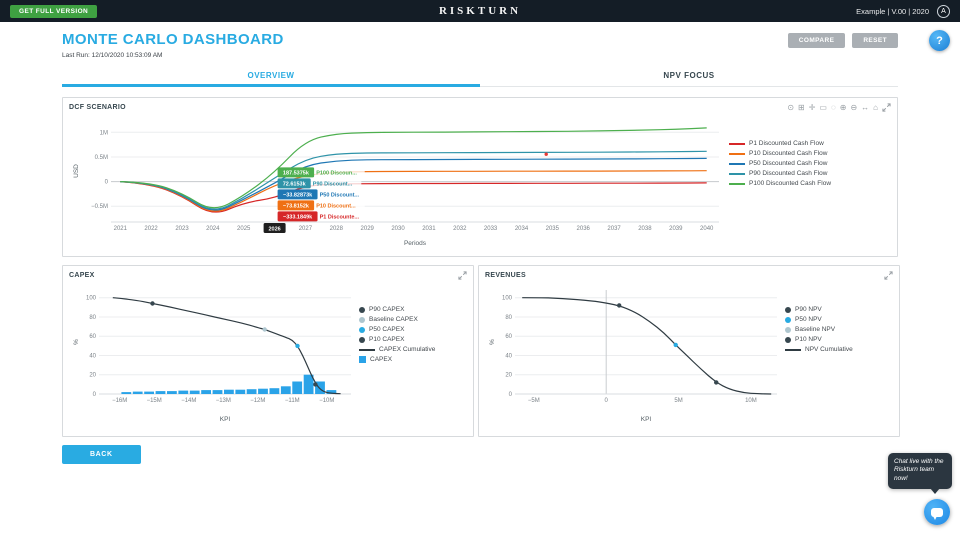  I want to click on svg-text: 100, so click(507, 299).